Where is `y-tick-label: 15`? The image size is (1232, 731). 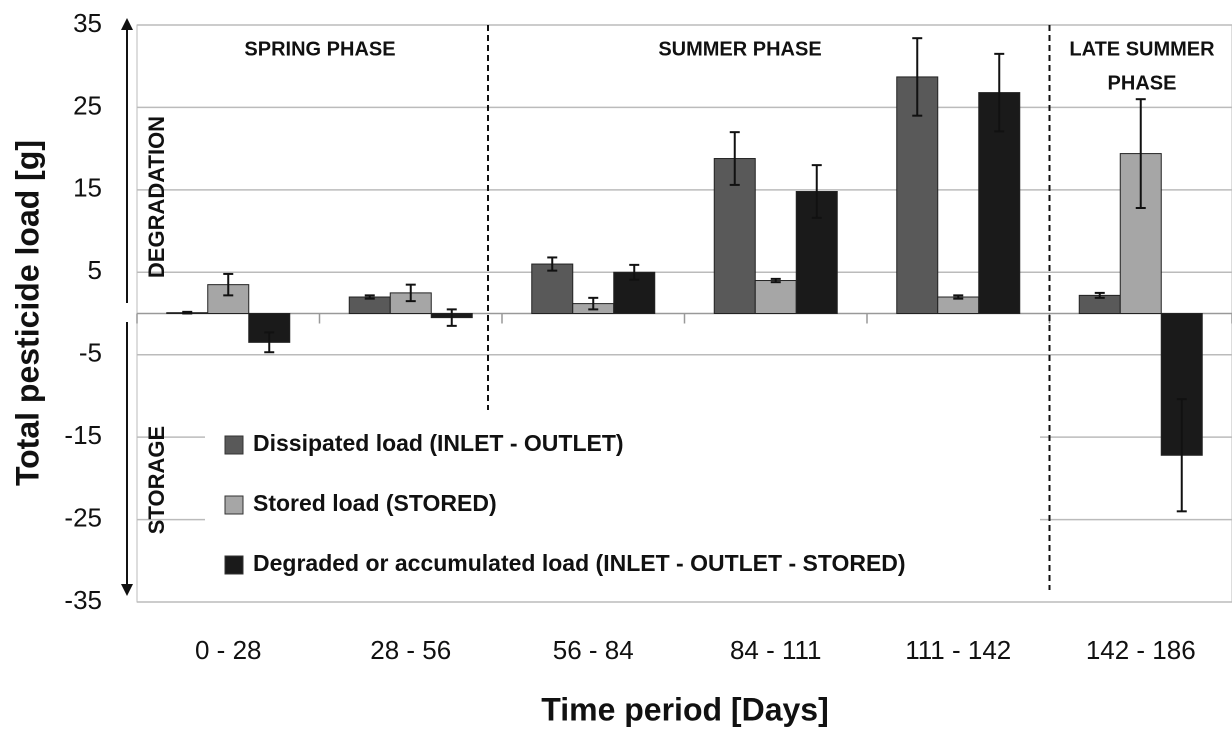
y-tick-label: 15 is located at coordinates (87, 188).